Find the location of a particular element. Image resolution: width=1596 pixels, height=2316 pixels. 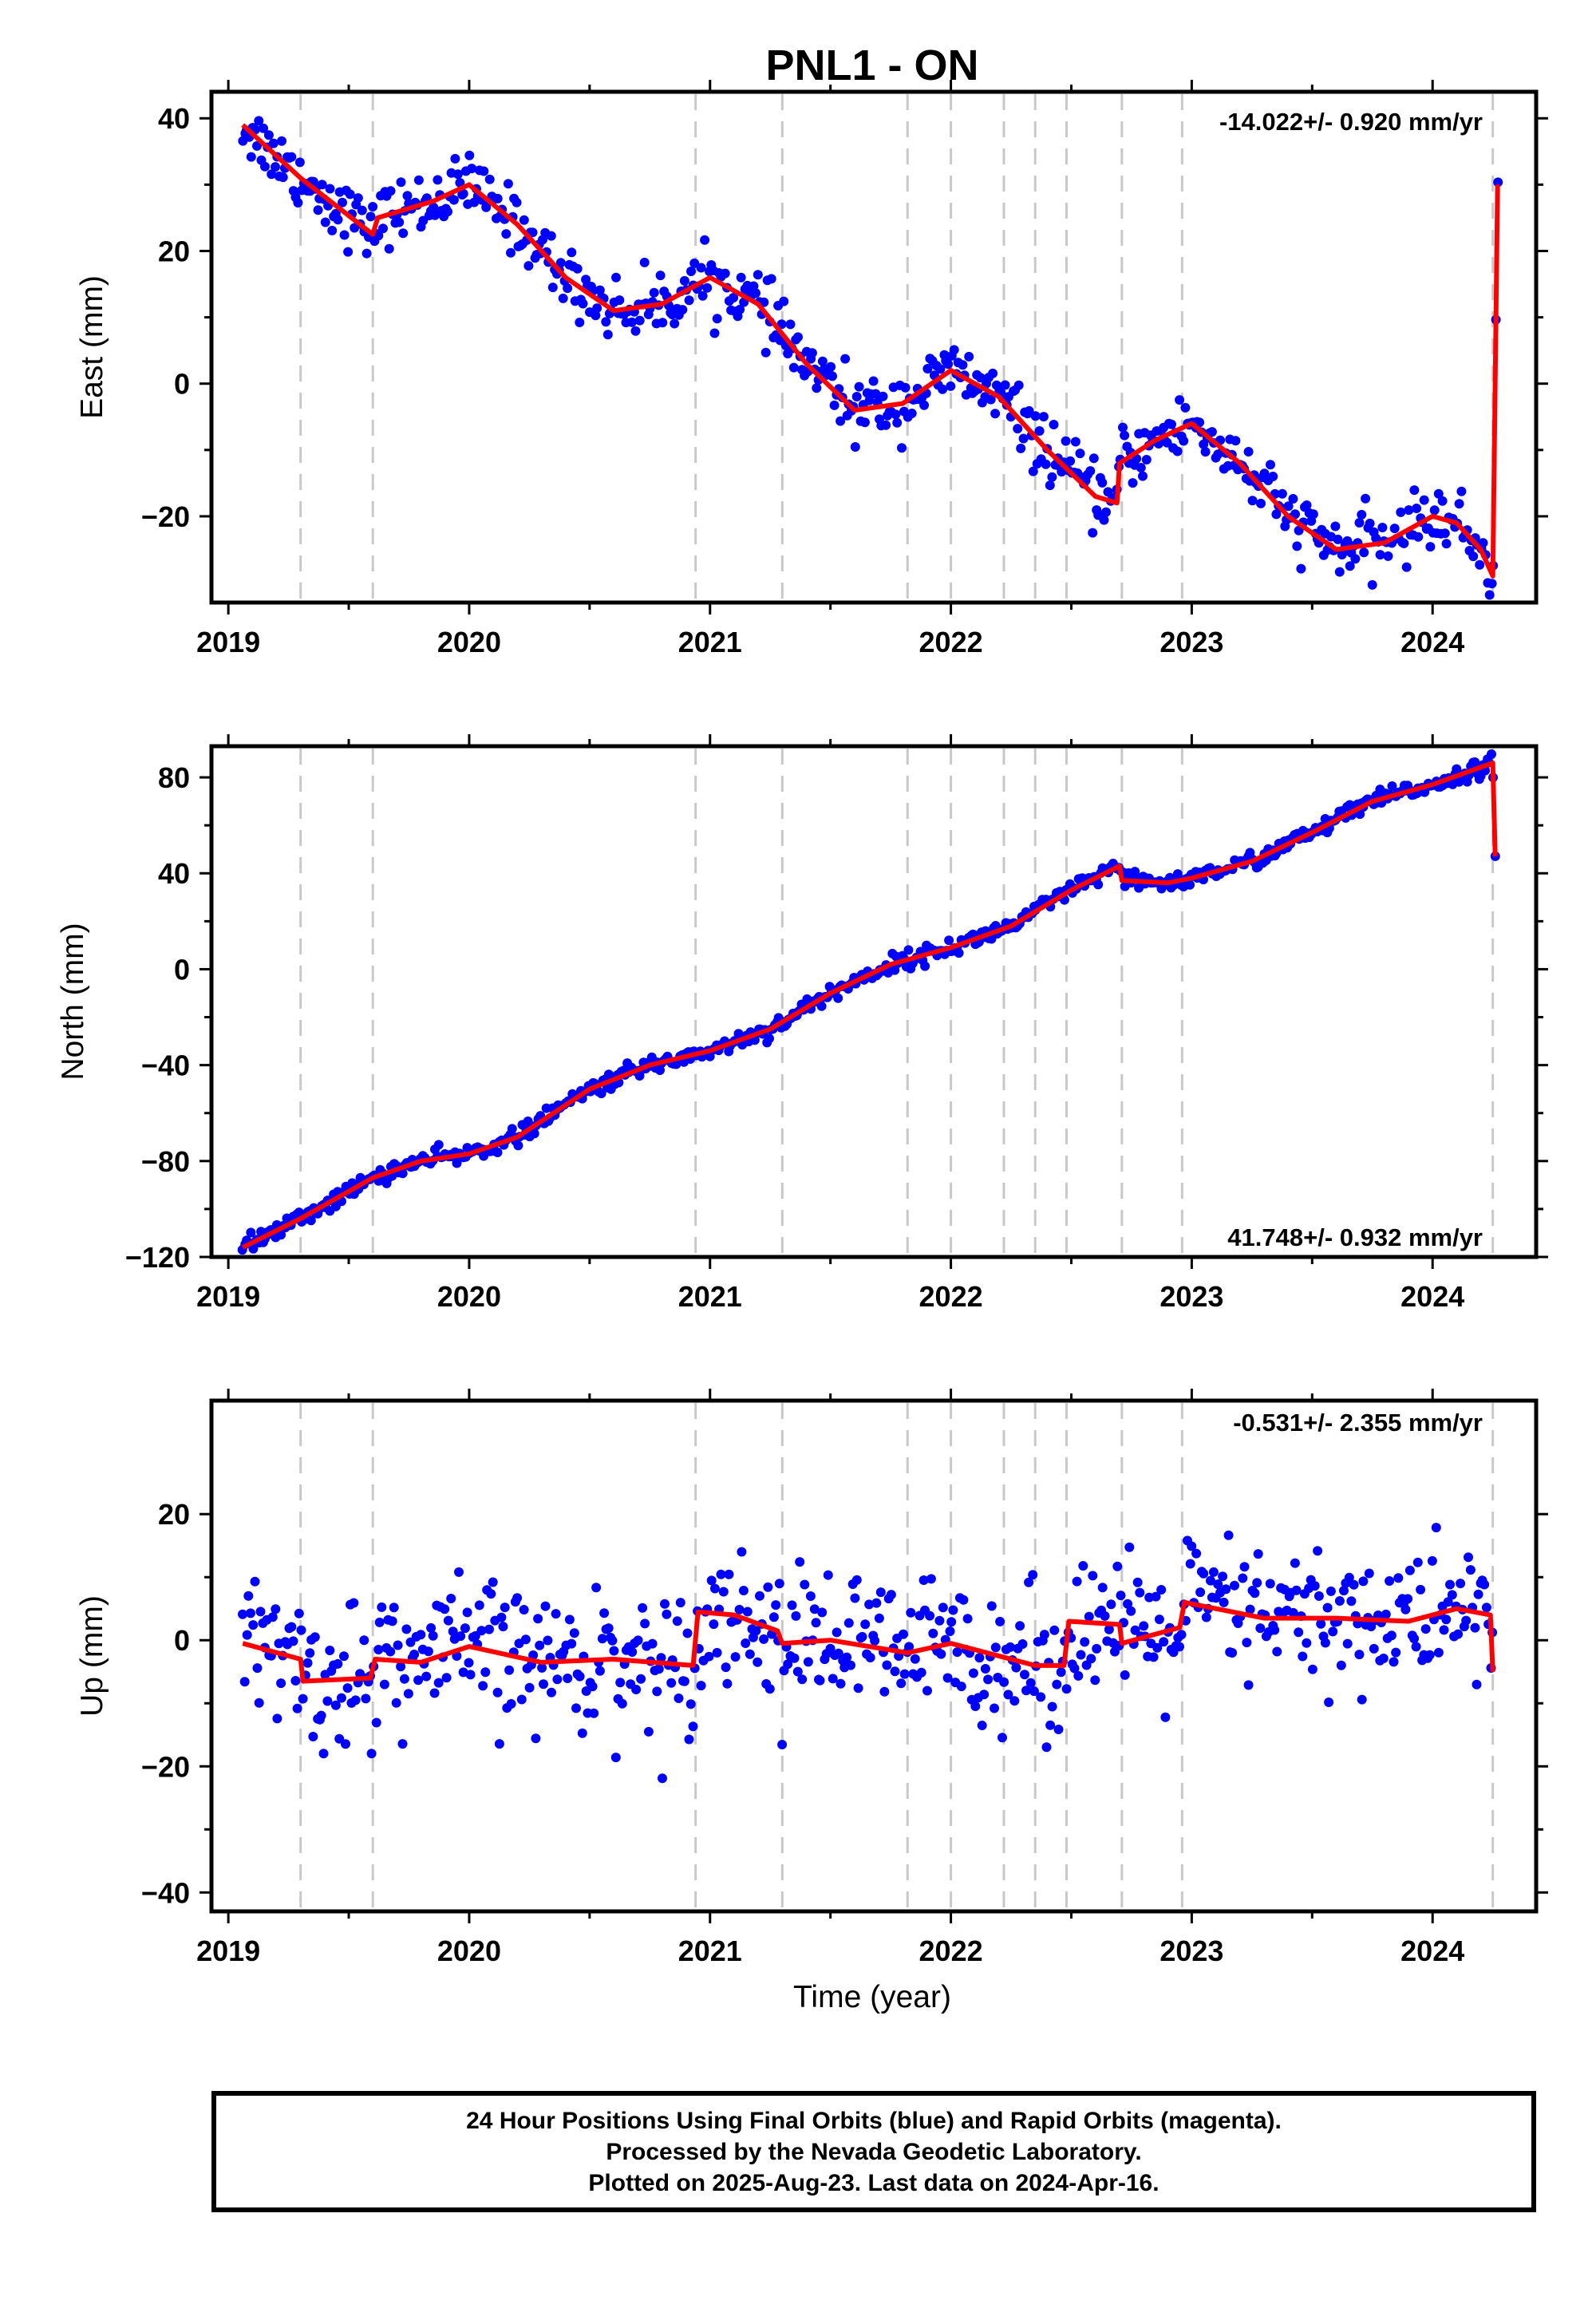

up-model-line is located at coordinates (868, 1641).